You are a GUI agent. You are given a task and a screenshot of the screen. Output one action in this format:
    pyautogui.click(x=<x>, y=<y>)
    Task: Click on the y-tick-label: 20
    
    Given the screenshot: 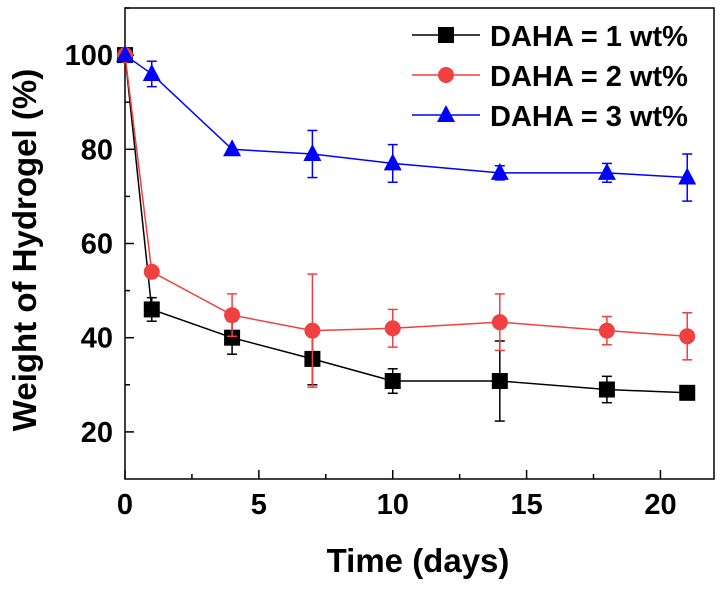 What is the action you would take?
    pyautogui.click(x=97, y=433)
    